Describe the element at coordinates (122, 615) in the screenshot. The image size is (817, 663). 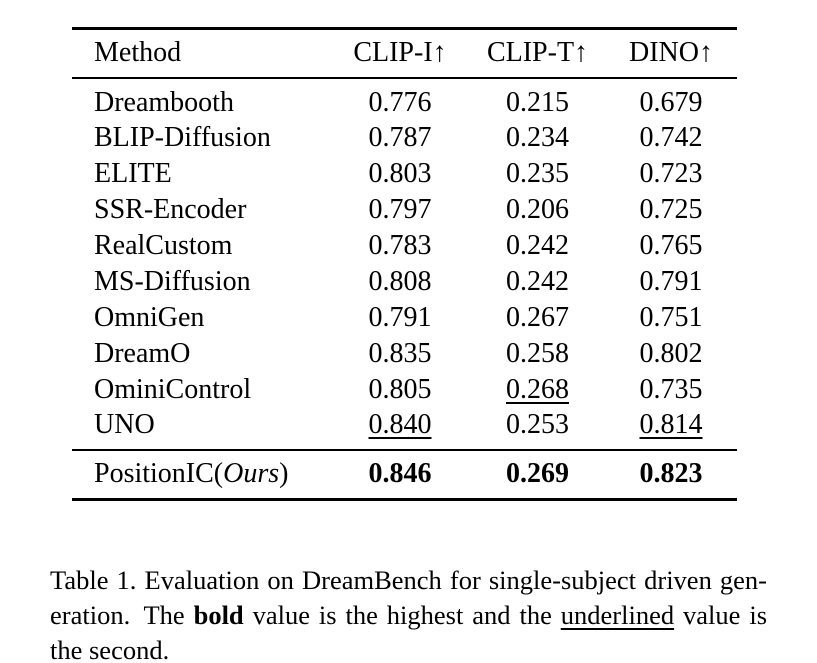
I see `caption-line2-text: eration. The` at that location.